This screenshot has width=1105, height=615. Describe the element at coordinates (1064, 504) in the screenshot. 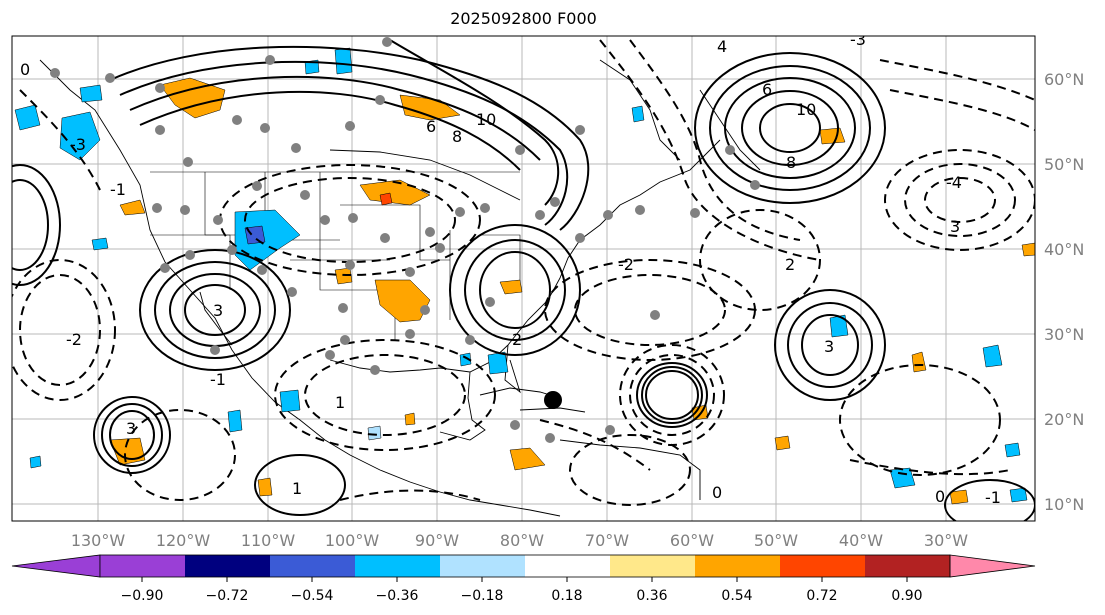

I see `svg-text: 10°N` at that location.